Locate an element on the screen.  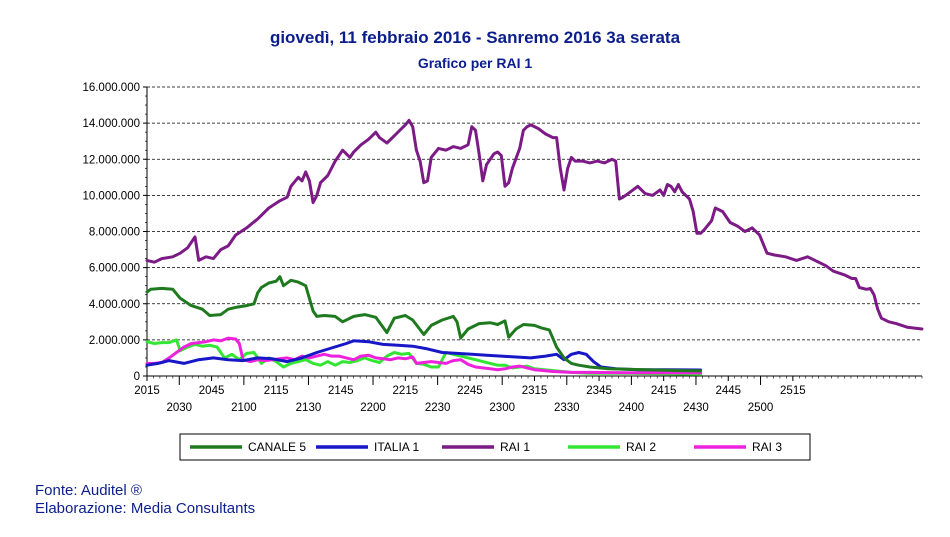
source-note: Fonte: Auditel ® is located at coordinates (88, 490).